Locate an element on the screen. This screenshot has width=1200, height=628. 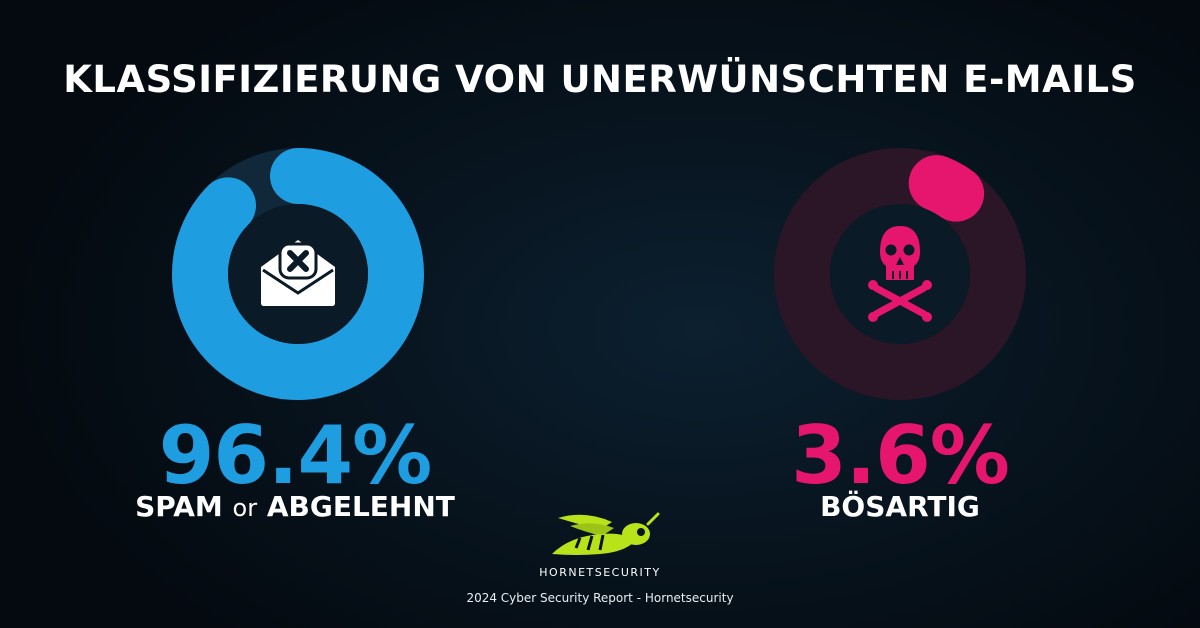
malicious-percentage: 3.6% is located at coordinates (900, 455).